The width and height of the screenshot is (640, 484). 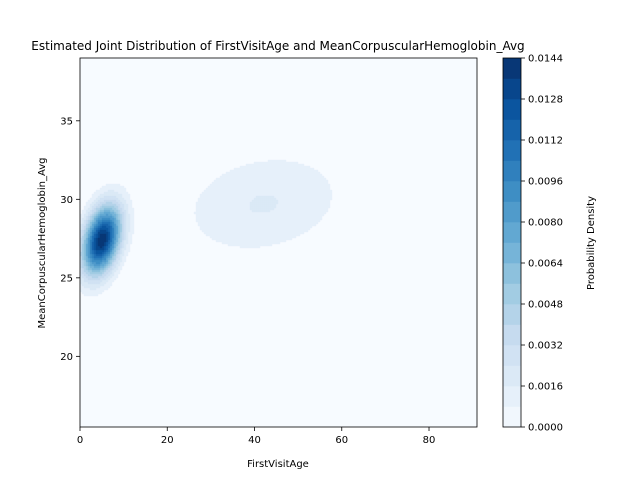 What do you see at coordinates (545, 346) in the screenshot?
I see `colorbar-tick-label: 0.0032` at bounding box center [545, 346].